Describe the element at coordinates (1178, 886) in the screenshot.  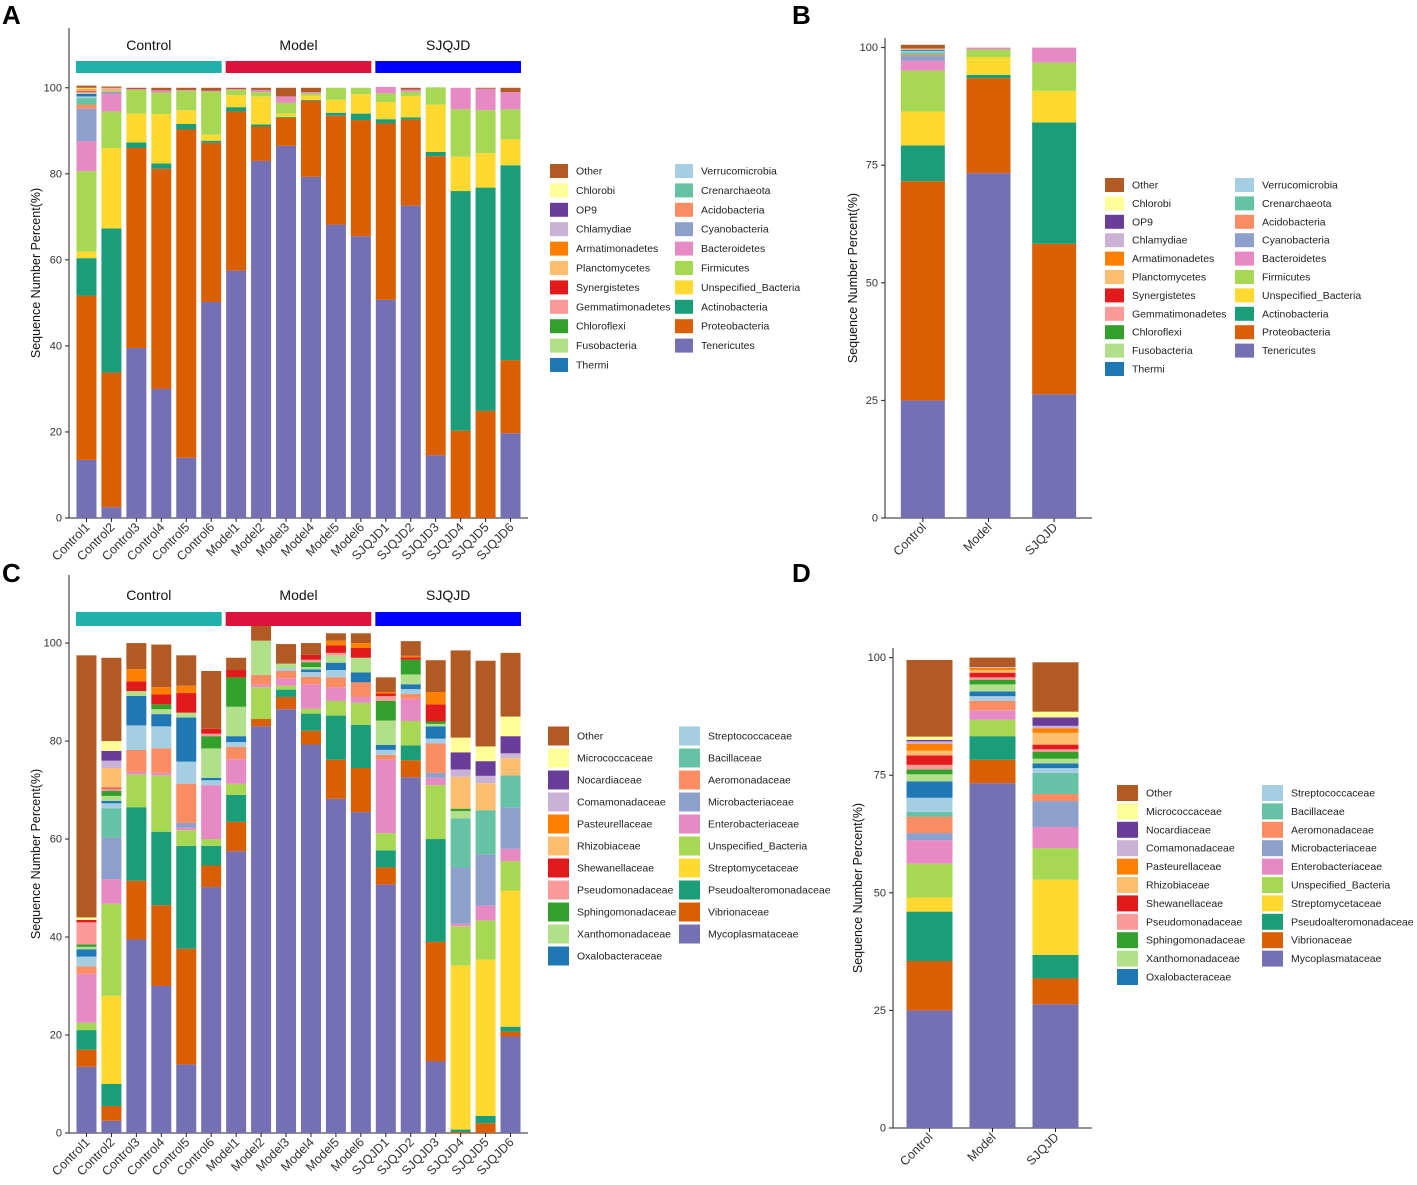
I see `panel-d-legend-label-rhizobiaceae: Rhizobiaceae` at that location.